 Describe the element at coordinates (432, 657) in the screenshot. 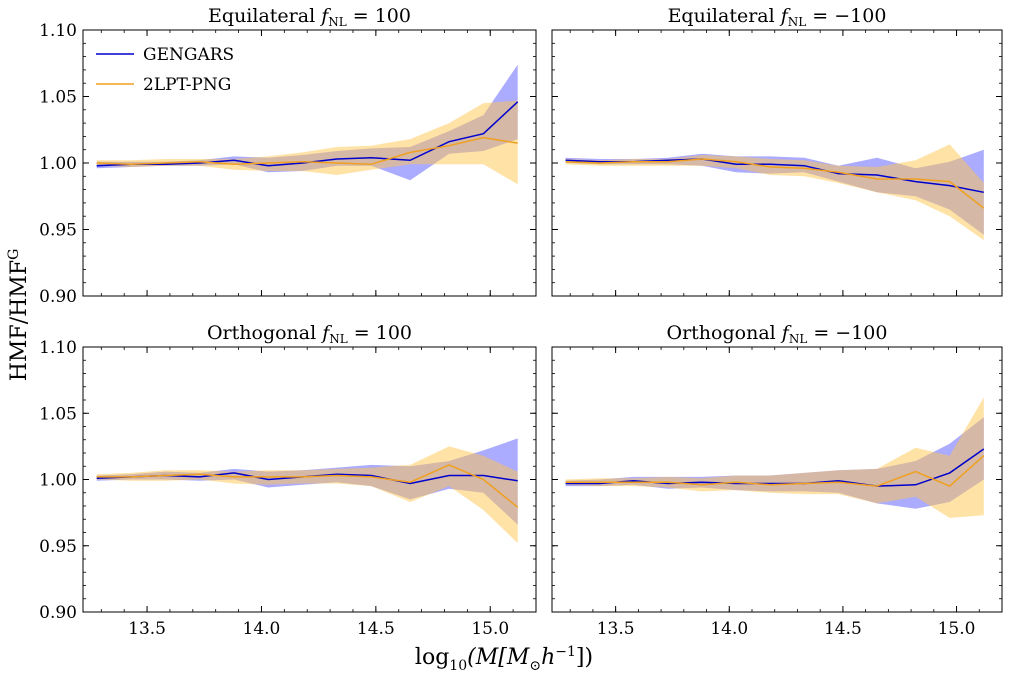

I see `x-label-log: log` at that location.